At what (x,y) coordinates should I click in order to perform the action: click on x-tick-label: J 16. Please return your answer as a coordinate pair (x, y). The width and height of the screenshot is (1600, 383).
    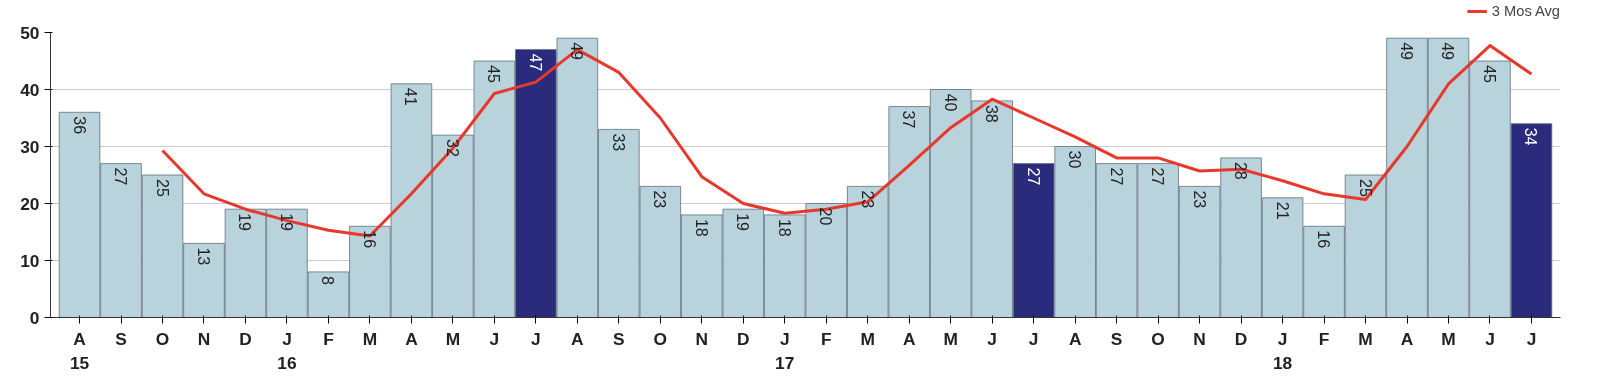
    Looking at the image, I should click on (287, 350).